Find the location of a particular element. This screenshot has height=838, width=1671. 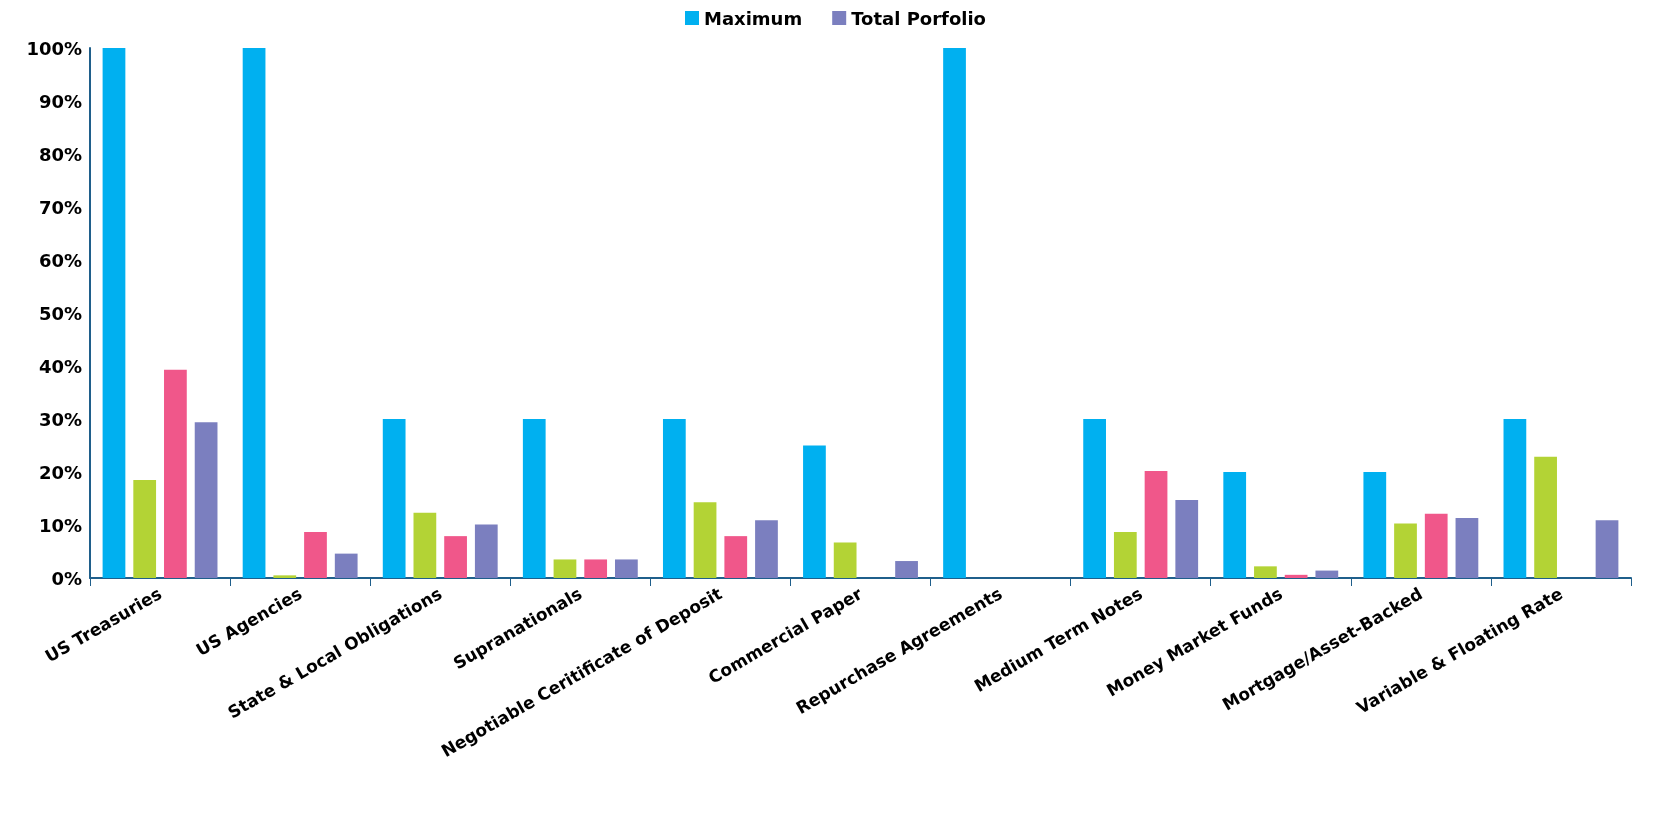

y-tick-label: 0% is located at coordinates (66, 578).